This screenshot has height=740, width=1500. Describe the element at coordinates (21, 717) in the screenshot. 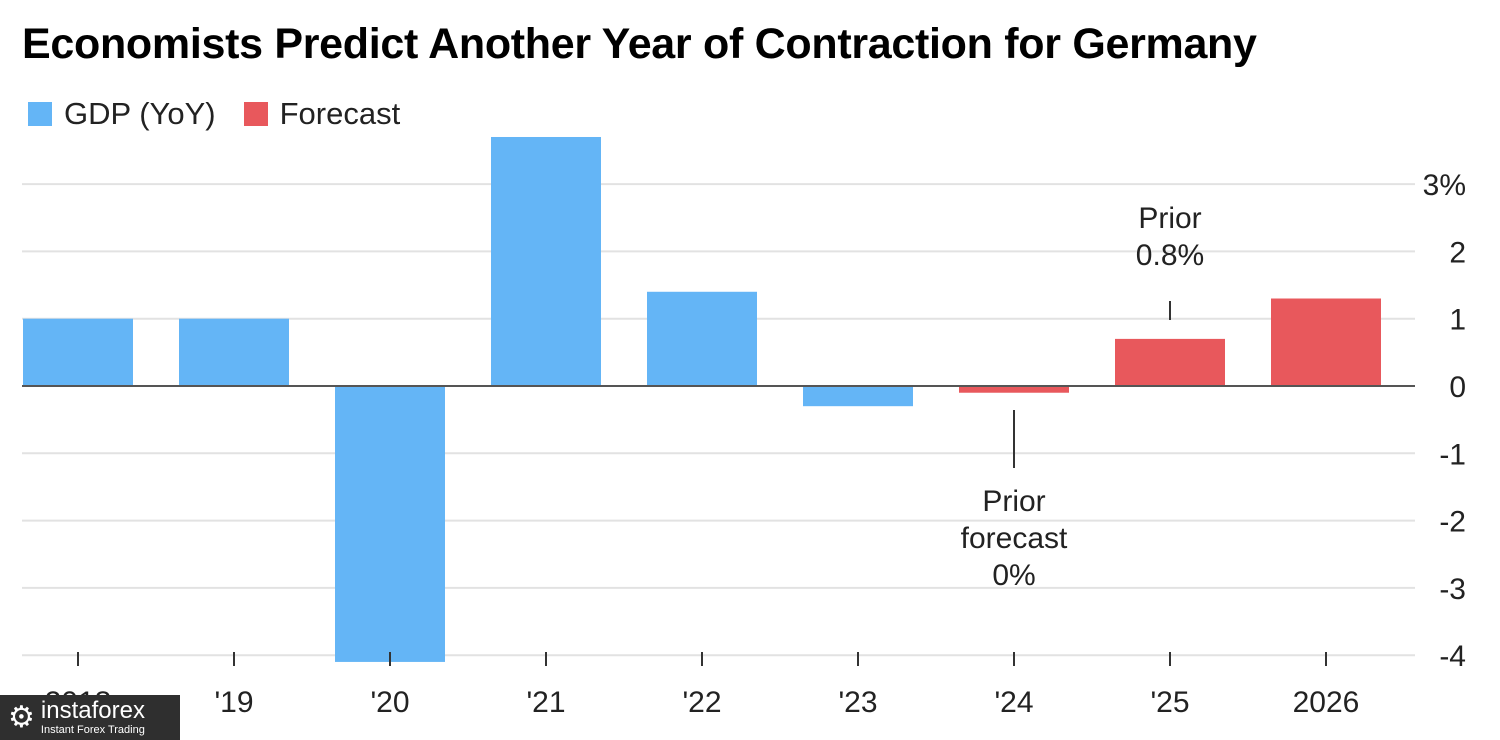

I see `gear-logo-icon: ⚙` at that location.